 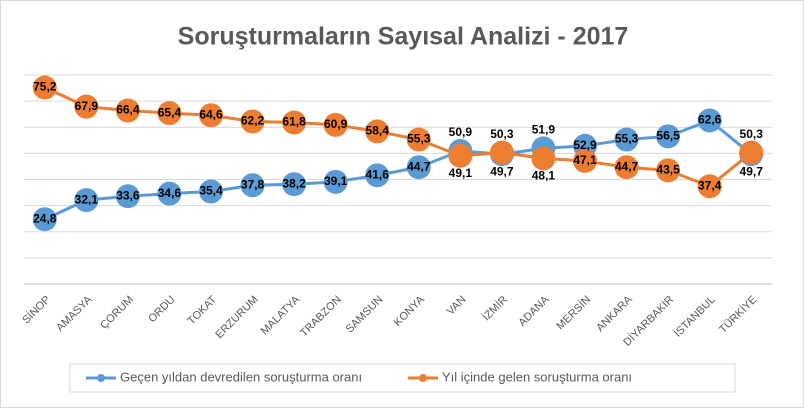 I want to click on data-label: 67,9, so click(x=87, y=106).